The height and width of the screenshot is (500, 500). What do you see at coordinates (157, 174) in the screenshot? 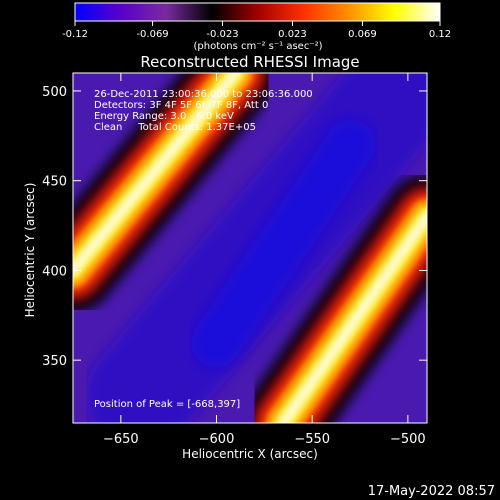
I see `heatmap-band-bright-band-left` at bounding box center [157, 174].